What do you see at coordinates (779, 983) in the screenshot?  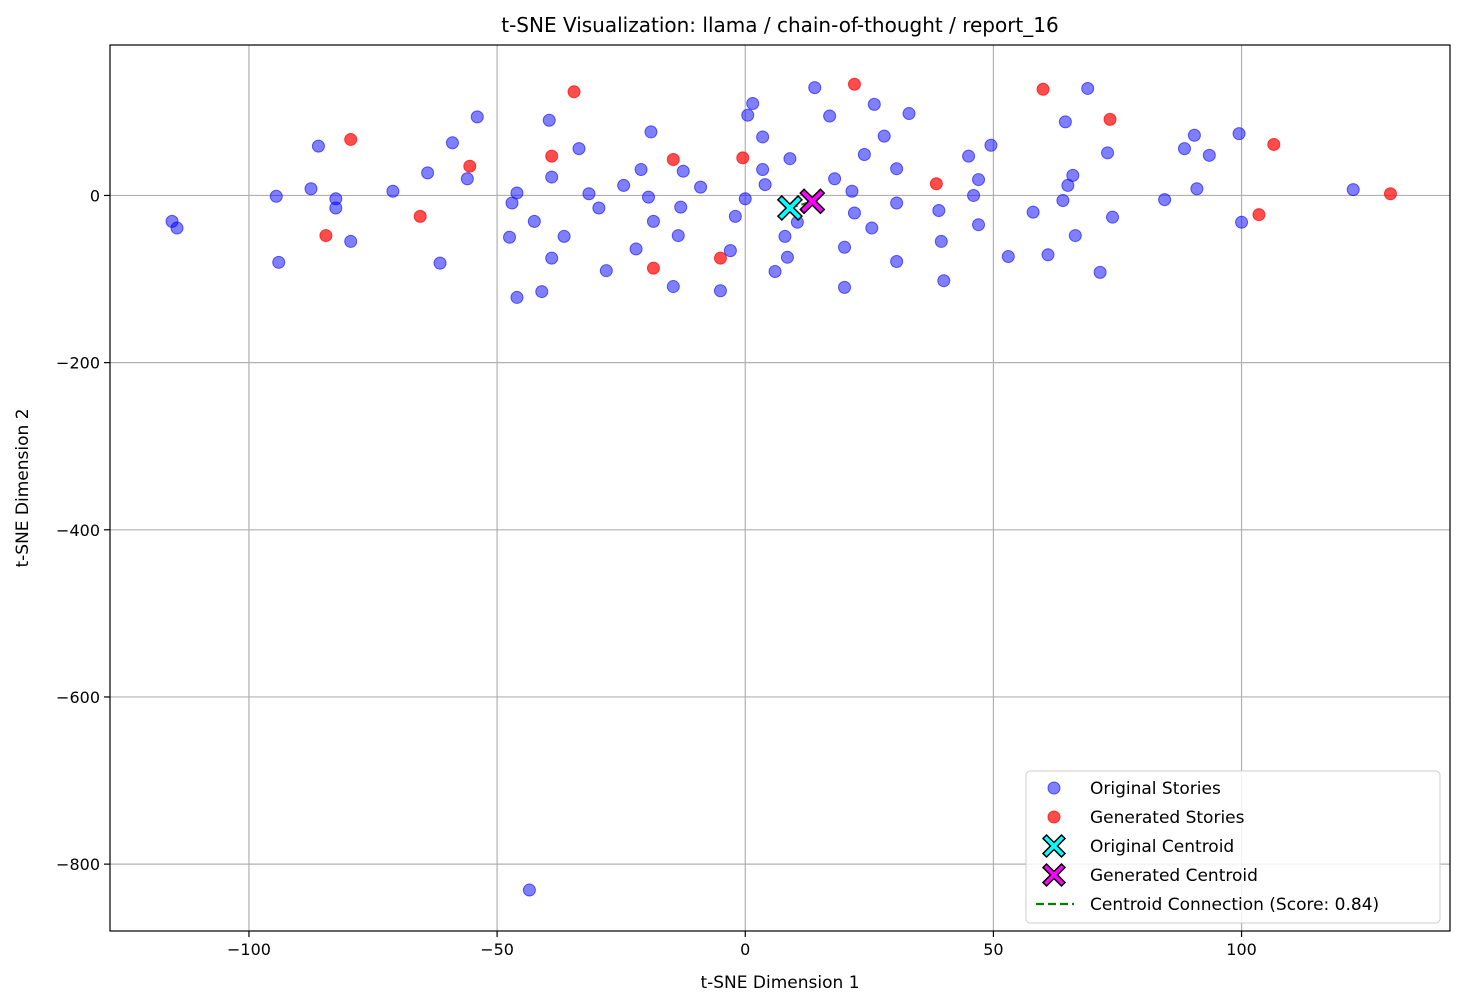 I see `x-axis-label: t-SNE Dimension 1` at bounding box center [779, 983].